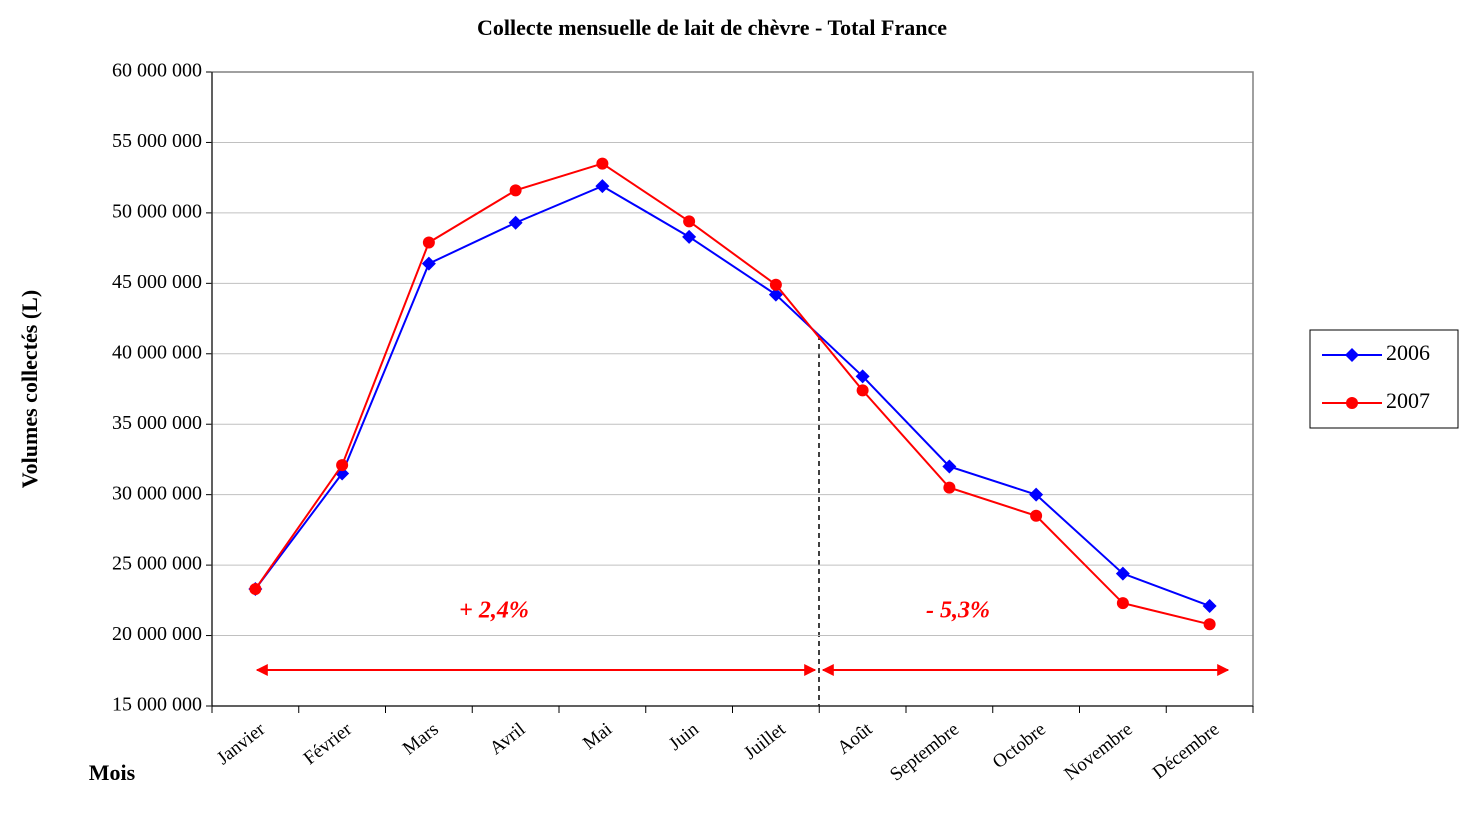  Describe the element at coordinates (157, 423) in the screenshot. I see `y-tick-label: 35 000 000` at that location.